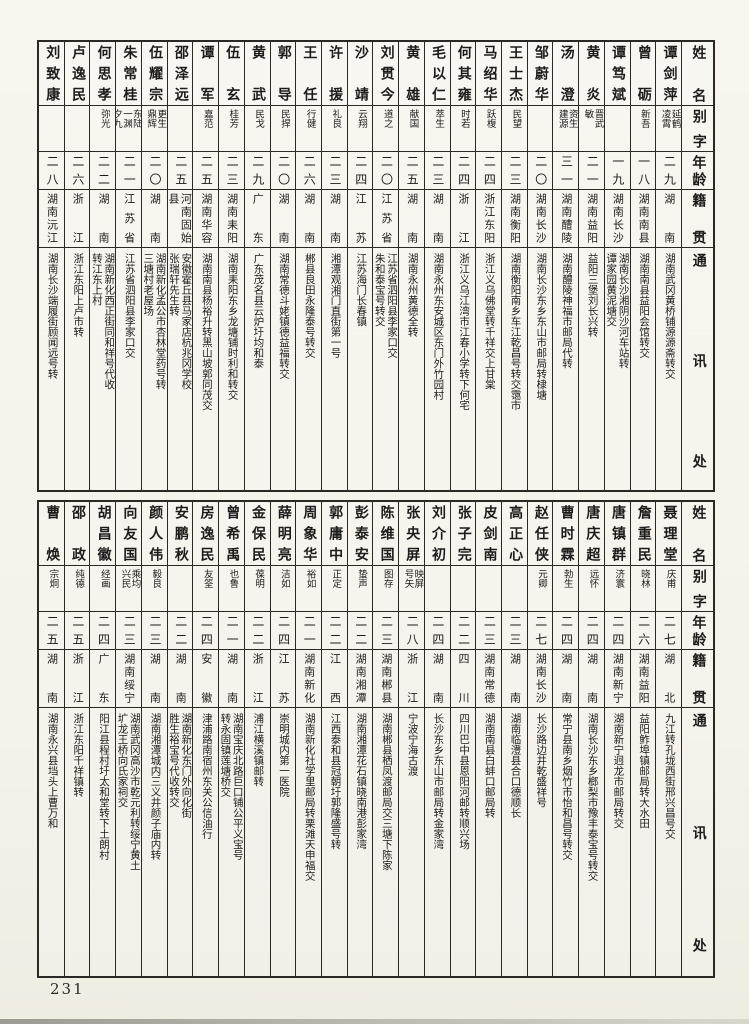 The width and height of the screenshot is (749, 1024). Describe the element at coordinates (257, 533) in the screenshot. I see `person-name: 金保民` at that location.